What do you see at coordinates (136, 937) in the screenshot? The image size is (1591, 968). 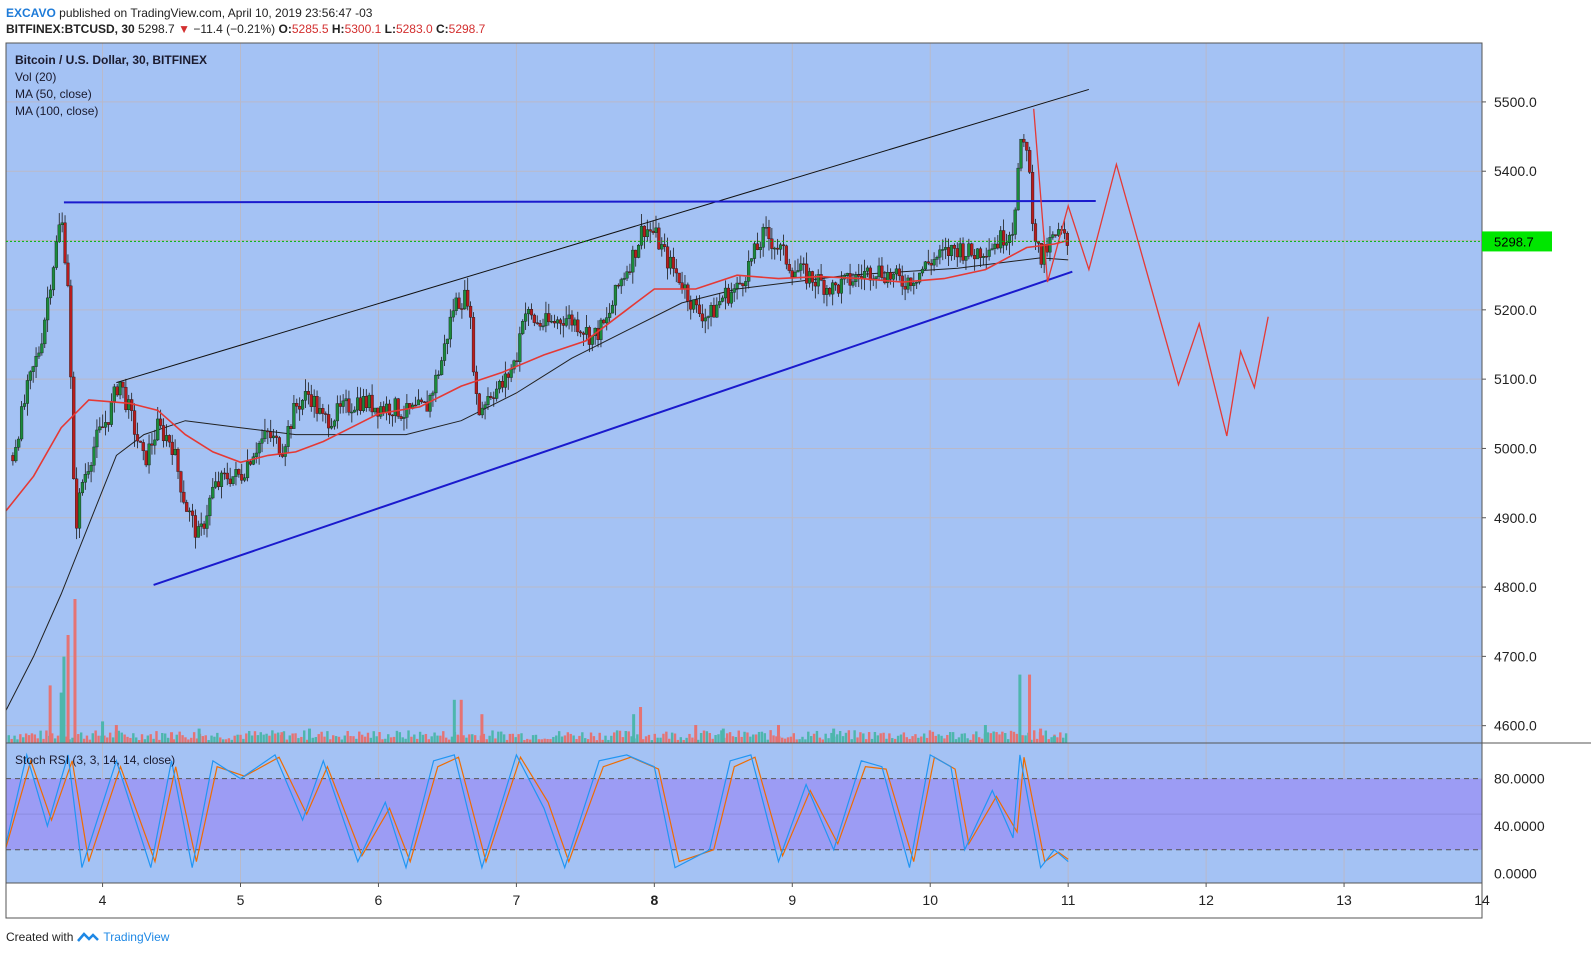 I see `tradingview-link: TradingView` at bounding box center [136, 937].